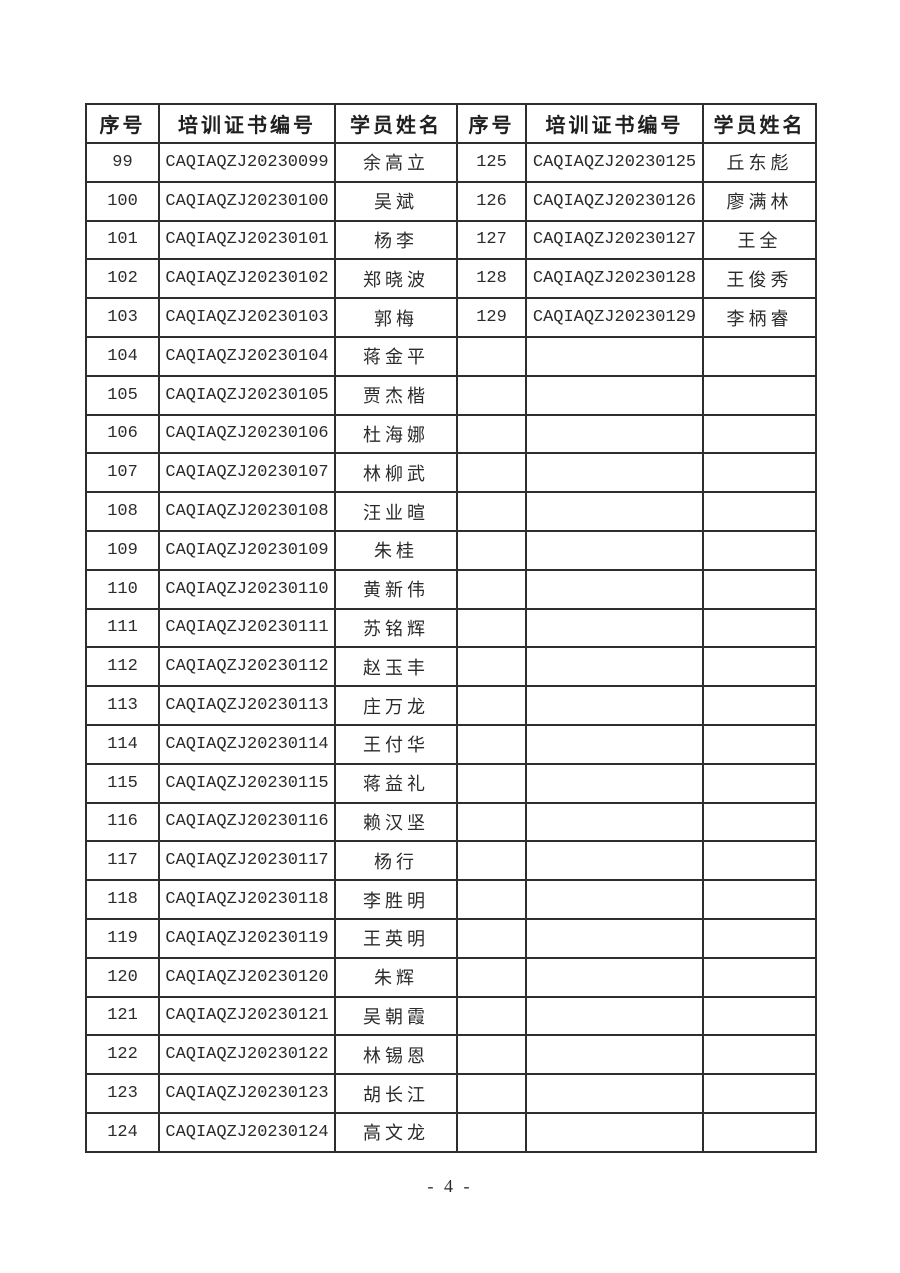  Describe the element at coordinates (122, 783) in the screenshot. I see `serial-cell: 115` at that location.